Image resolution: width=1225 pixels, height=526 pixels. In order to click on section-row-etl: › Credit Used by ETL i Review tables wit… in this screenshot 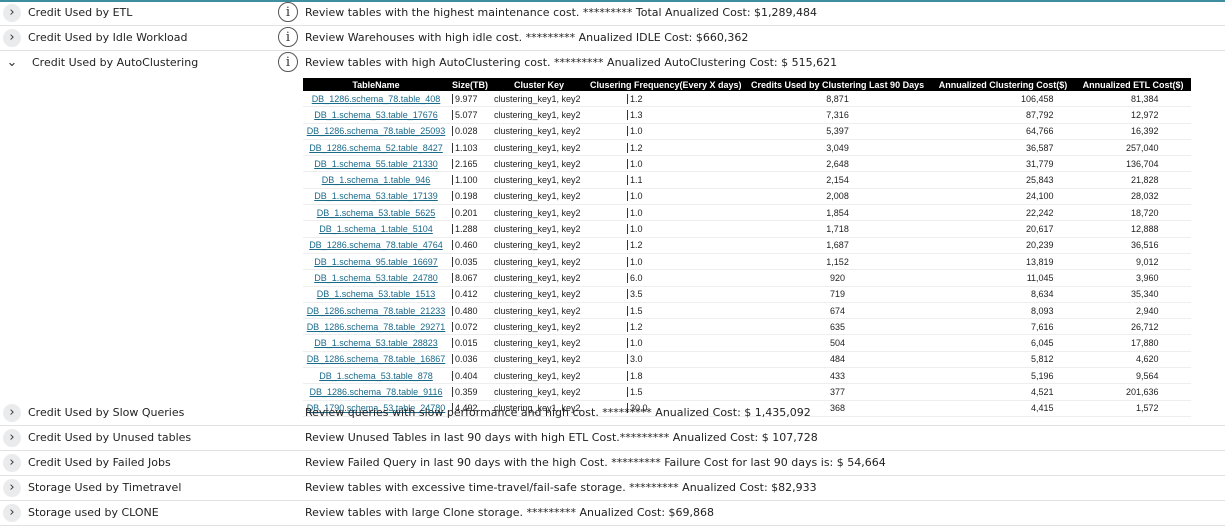, I will do `click(612, 13)`.